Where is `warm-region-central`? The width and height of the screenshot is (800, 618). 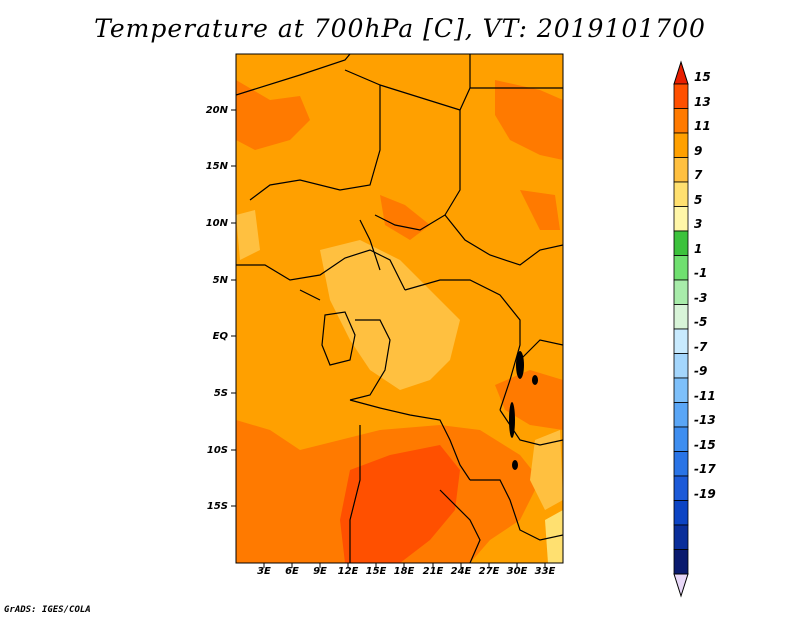 warm-region-central is located at coordinates (405, 217).